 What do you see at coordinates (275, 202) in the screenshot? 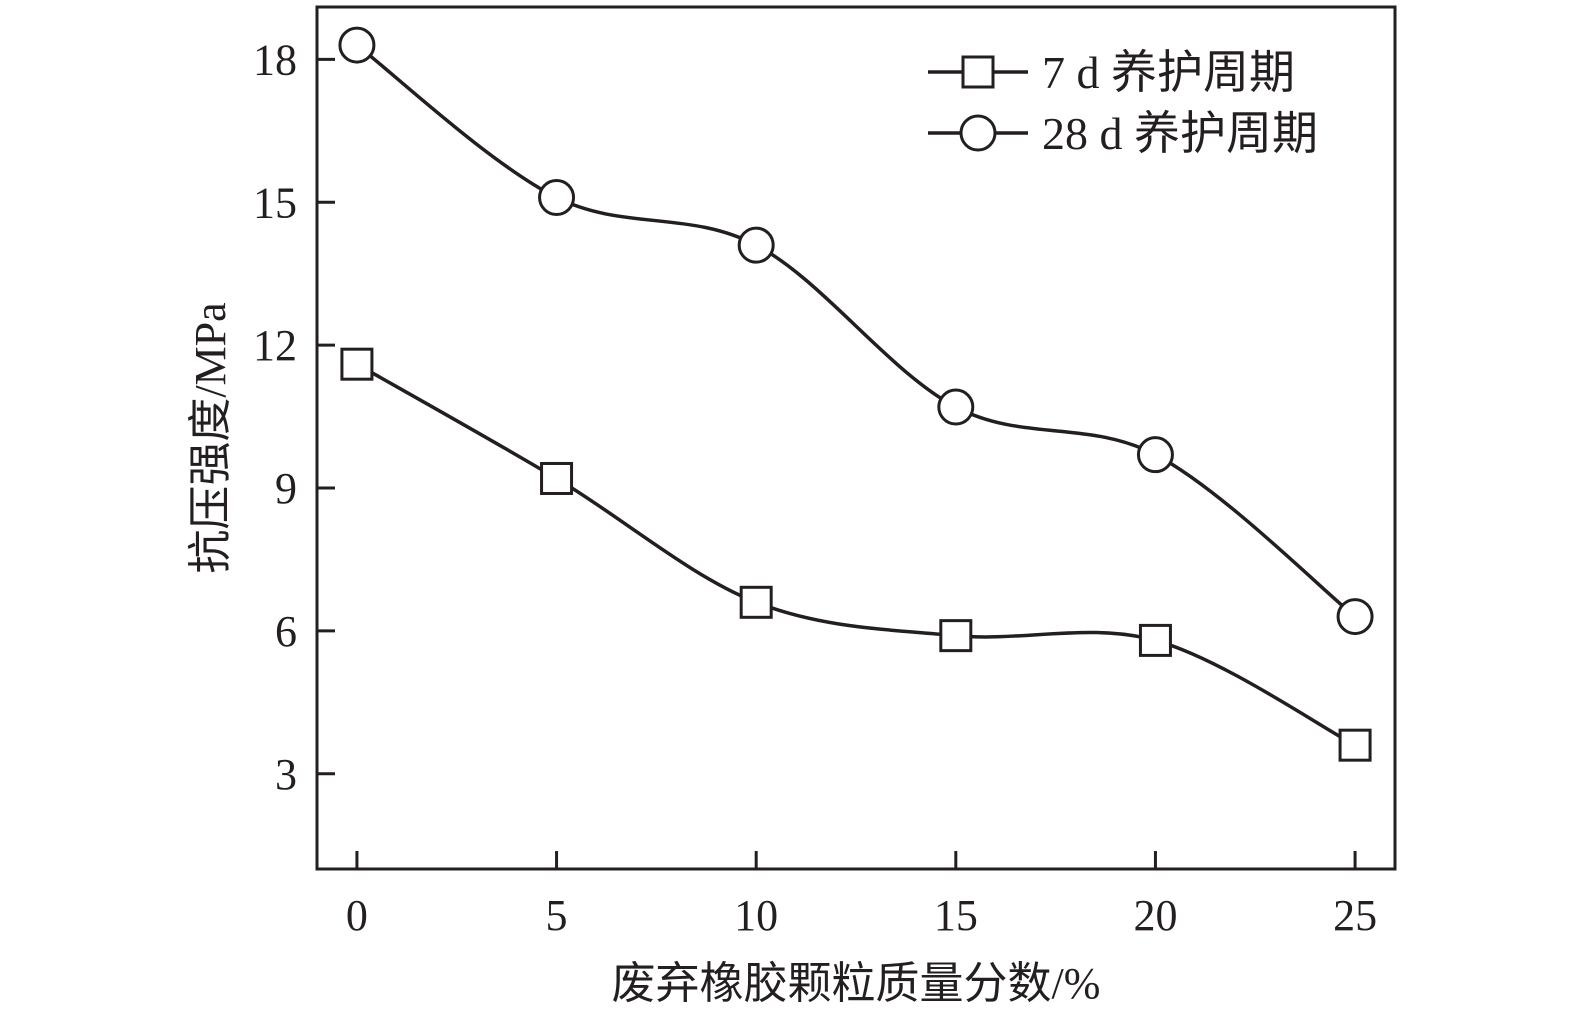
I see `y-tick-label: 15` at bounding box center [275, 202].